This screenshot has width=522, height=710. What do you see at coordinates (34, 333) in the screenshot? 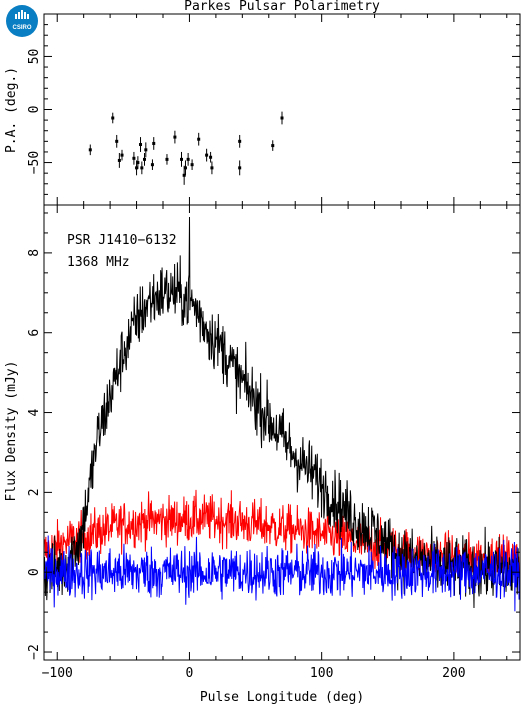
I see `flux-y-tick-label: 6` at bounding box center [34, 333].